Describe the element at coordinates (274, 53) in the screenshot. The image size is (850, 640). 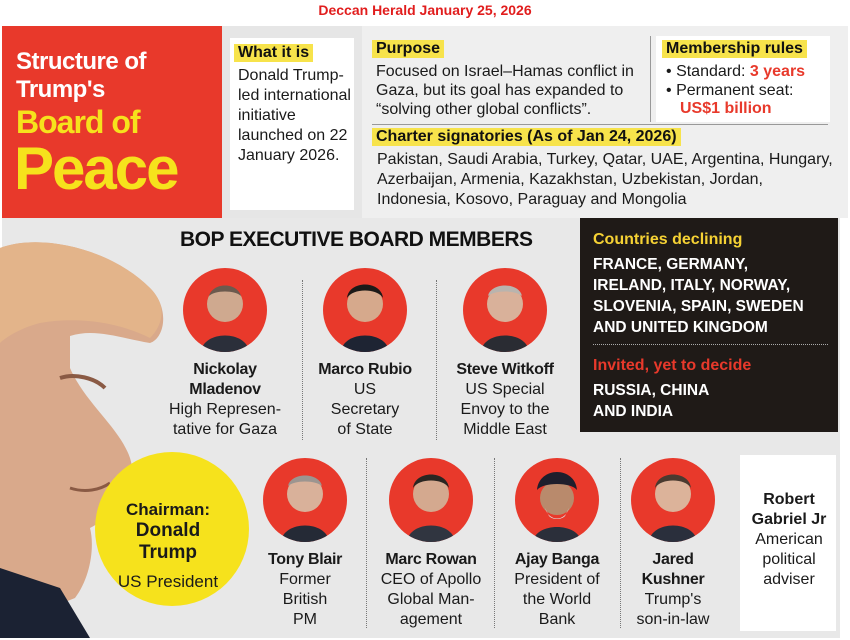
I see `what-it-is-heading: What it is` at that location.